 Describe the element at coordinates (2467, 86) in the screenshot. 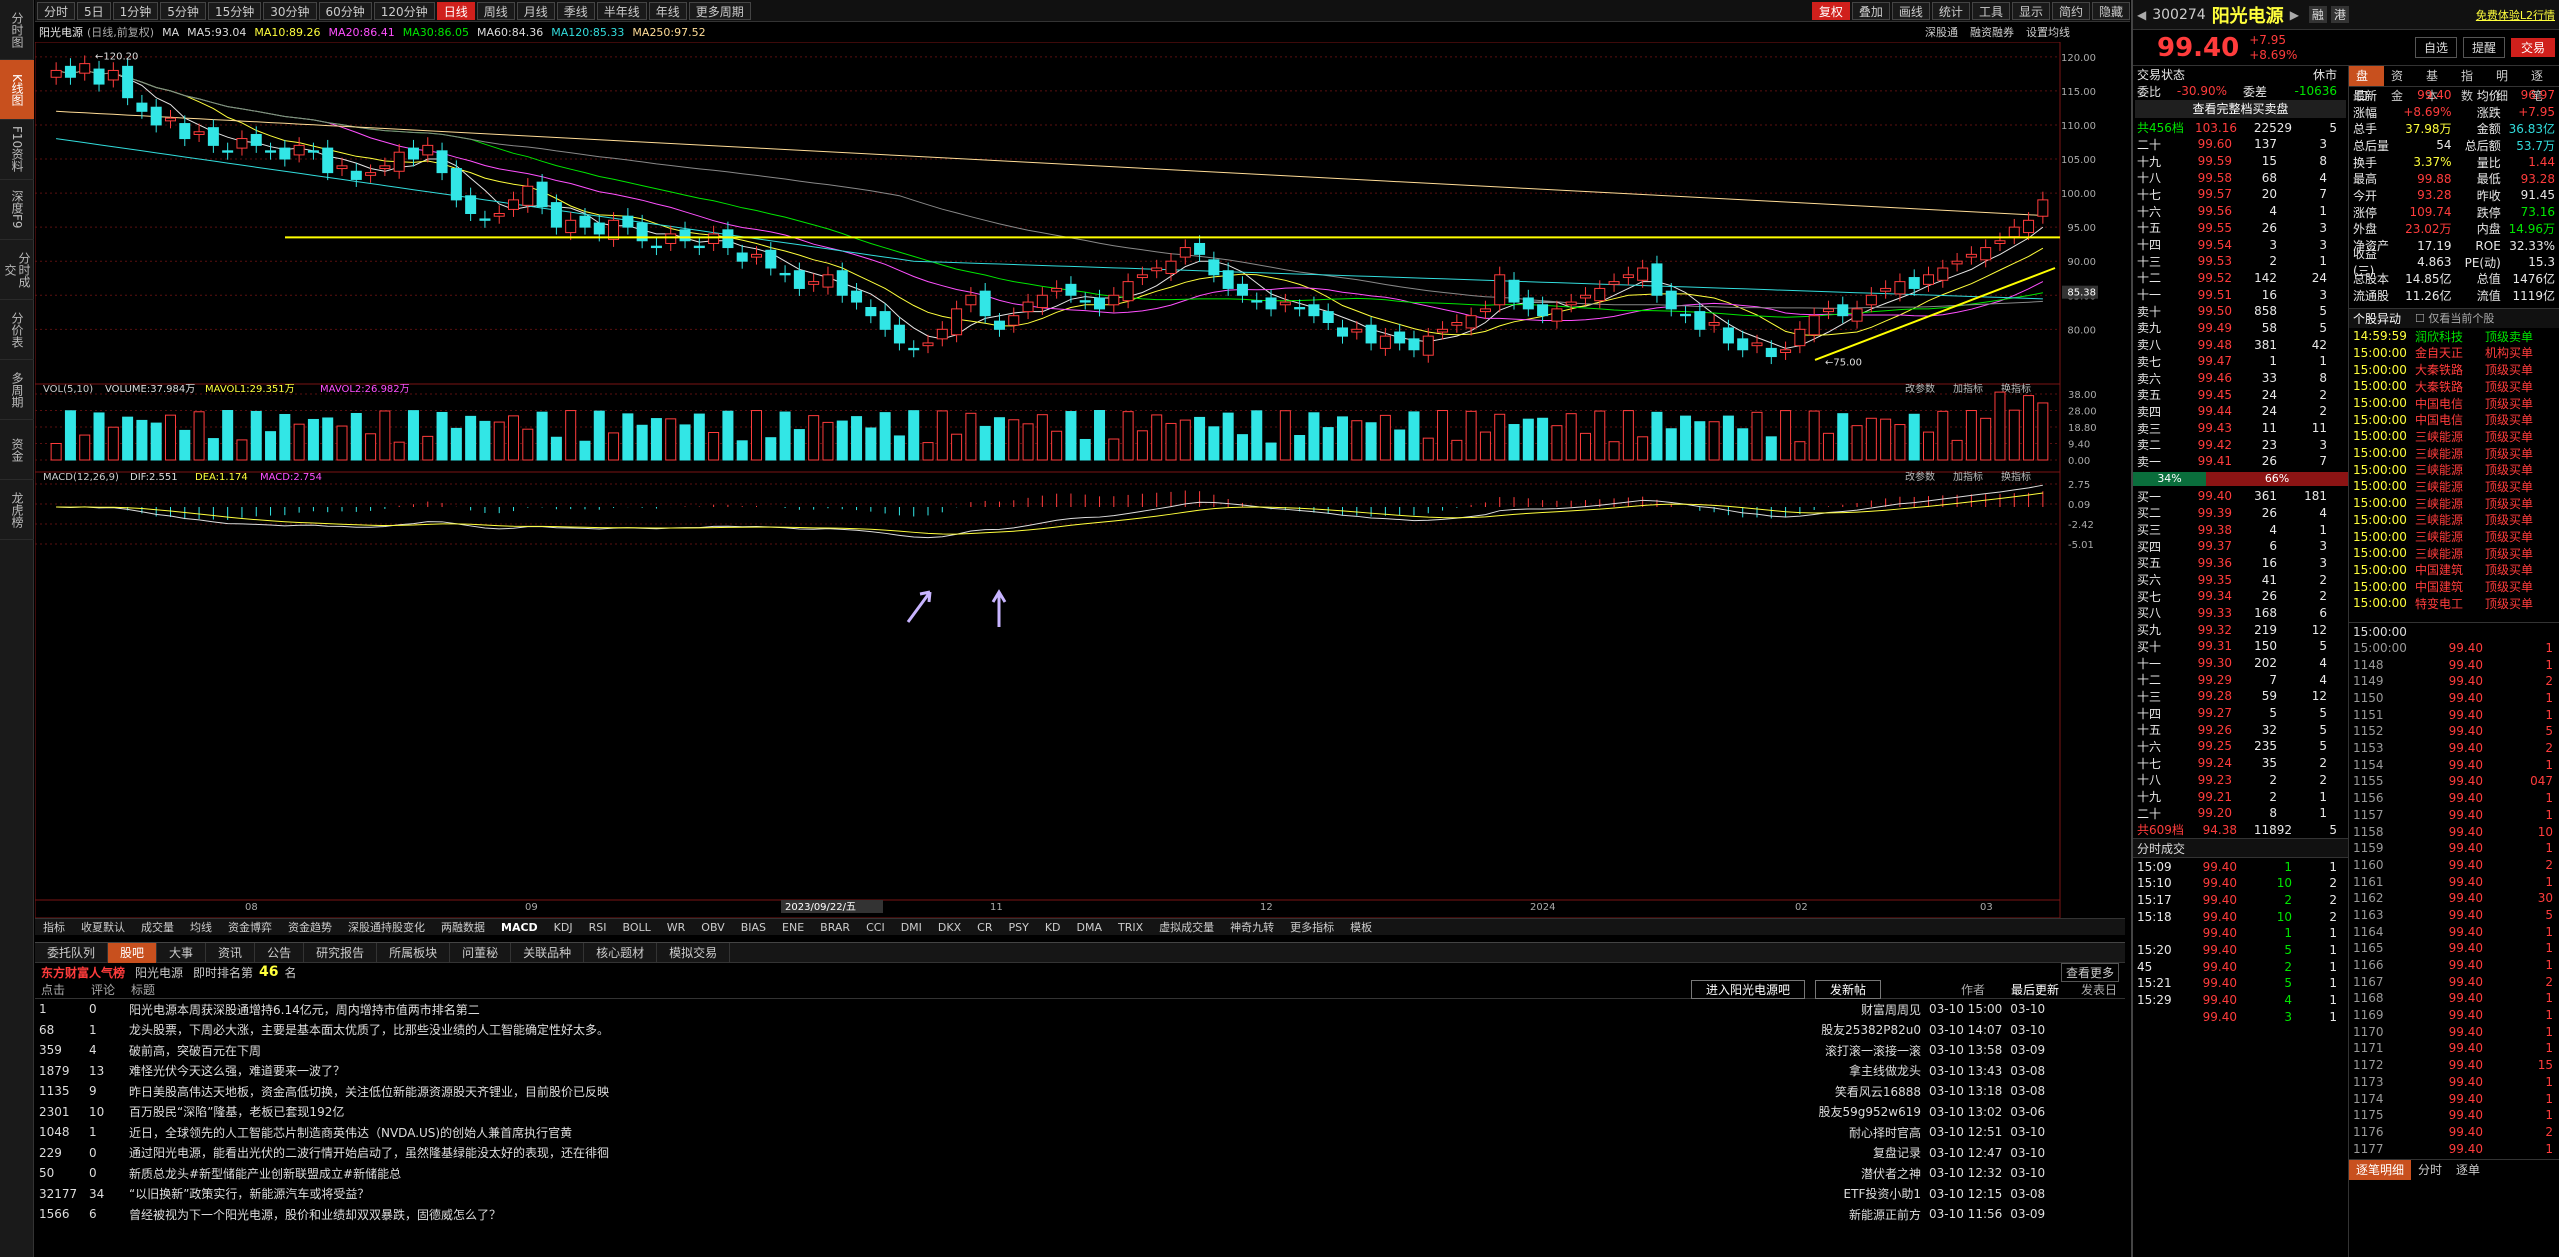

I see `quote-tab-3: 指数` at that location.